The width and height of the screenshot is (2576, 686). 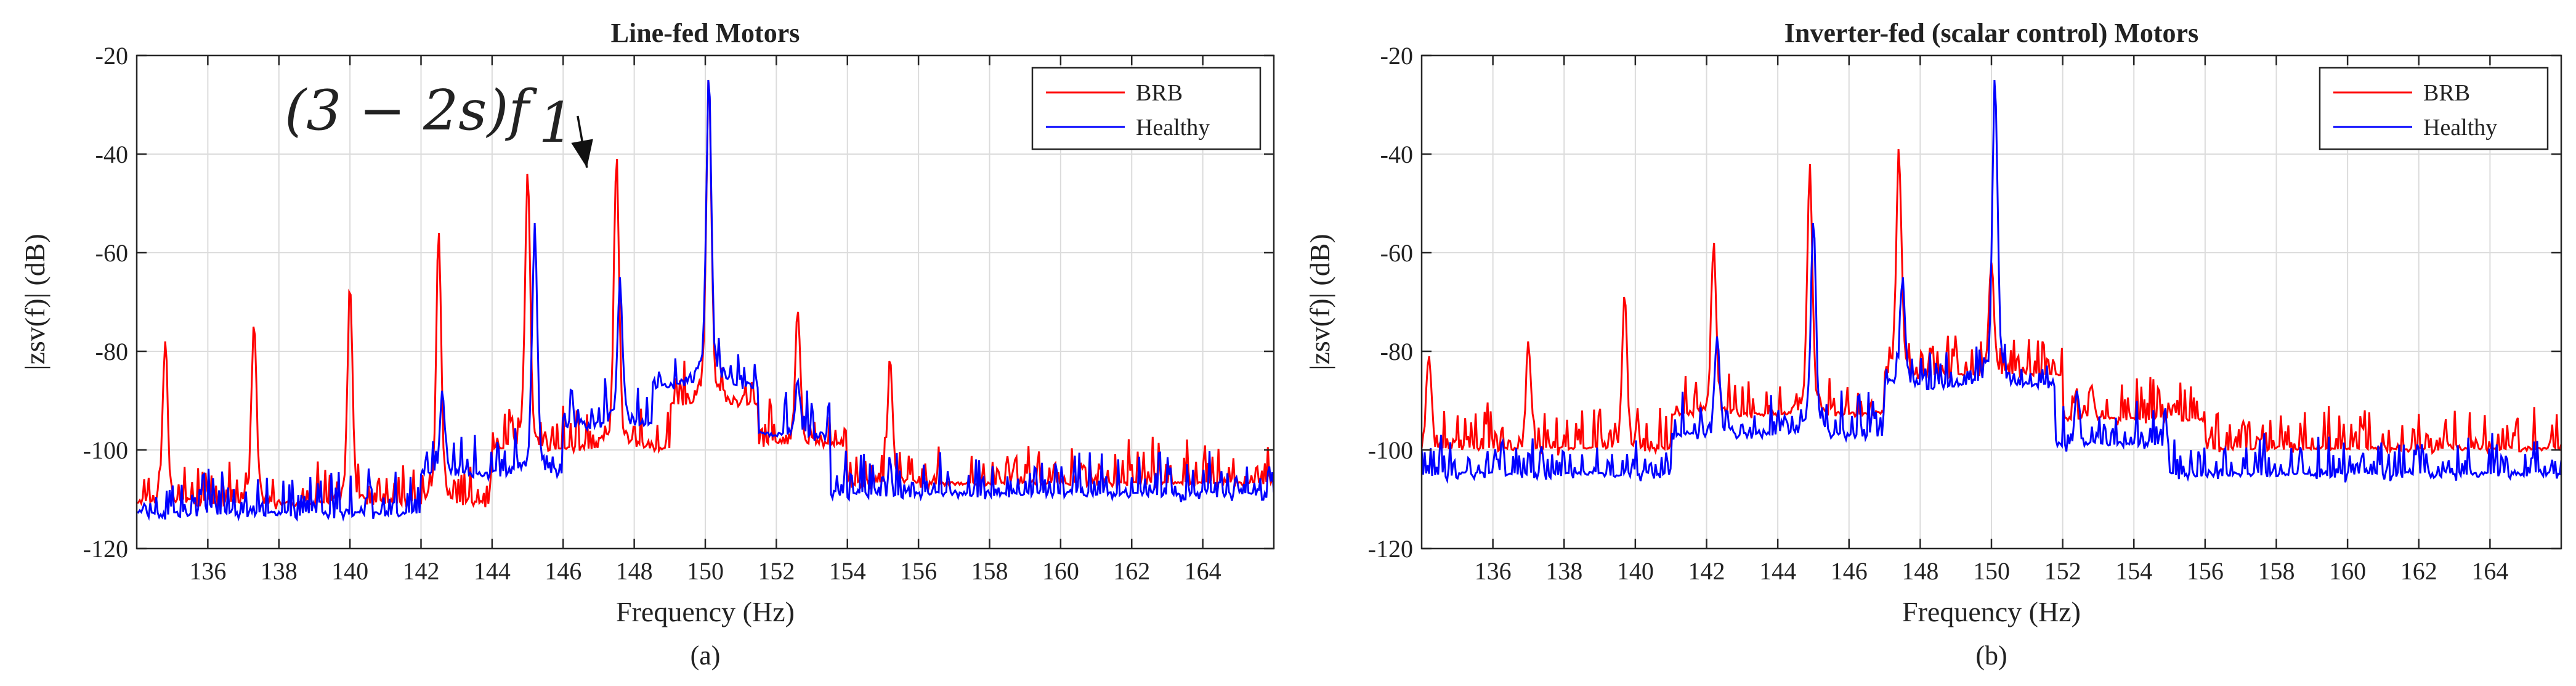 I want to click on chart-title: Inverter-fed (scalar control) Motors, so click(x=1991, y=33).